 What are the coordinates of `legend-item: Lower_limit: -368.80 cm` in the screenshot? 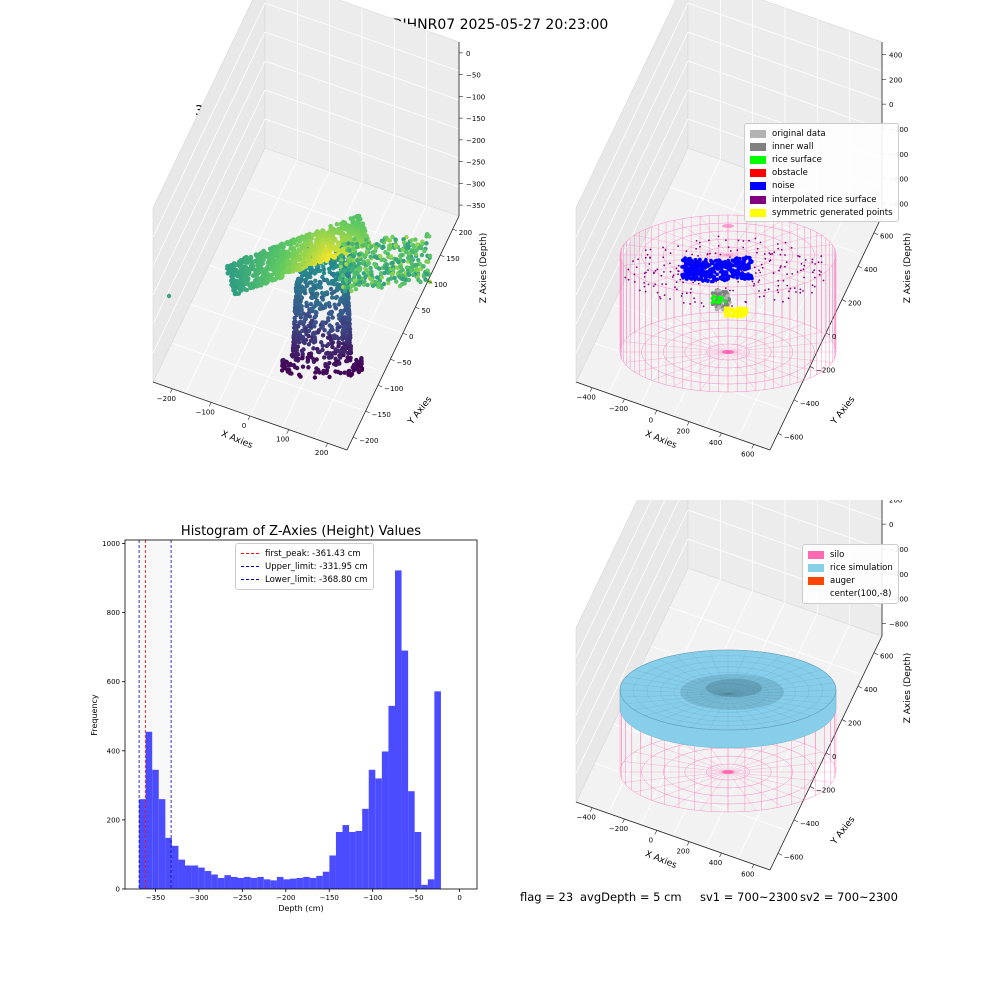 It's located at (304, 579).